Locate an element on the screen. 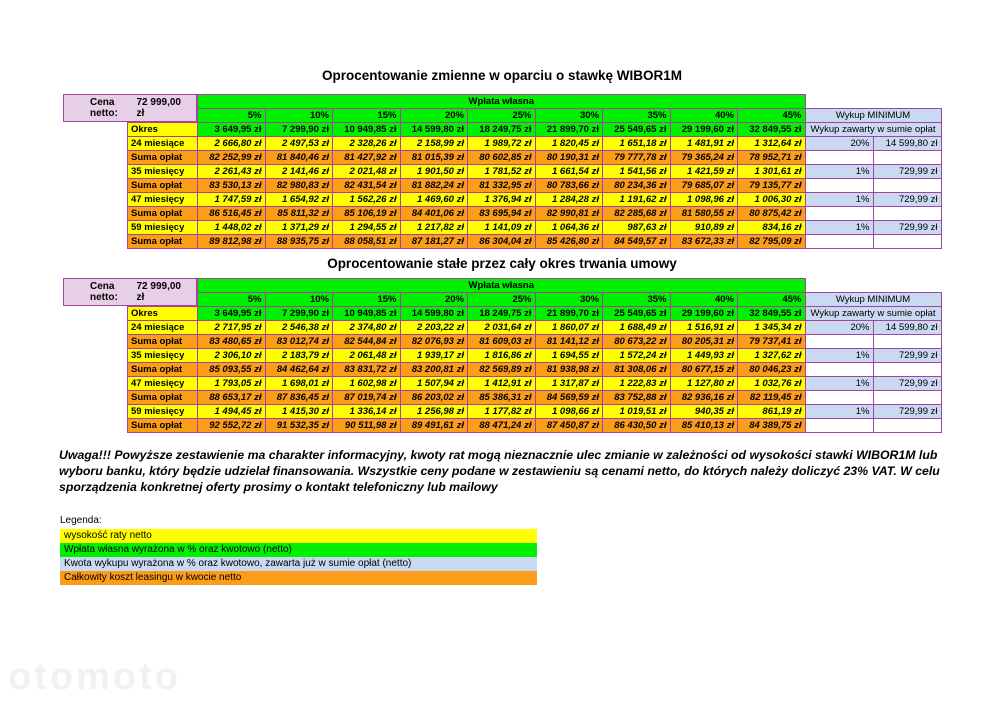  value-cell: 987,63 zł is located at coordinates (636, 227).